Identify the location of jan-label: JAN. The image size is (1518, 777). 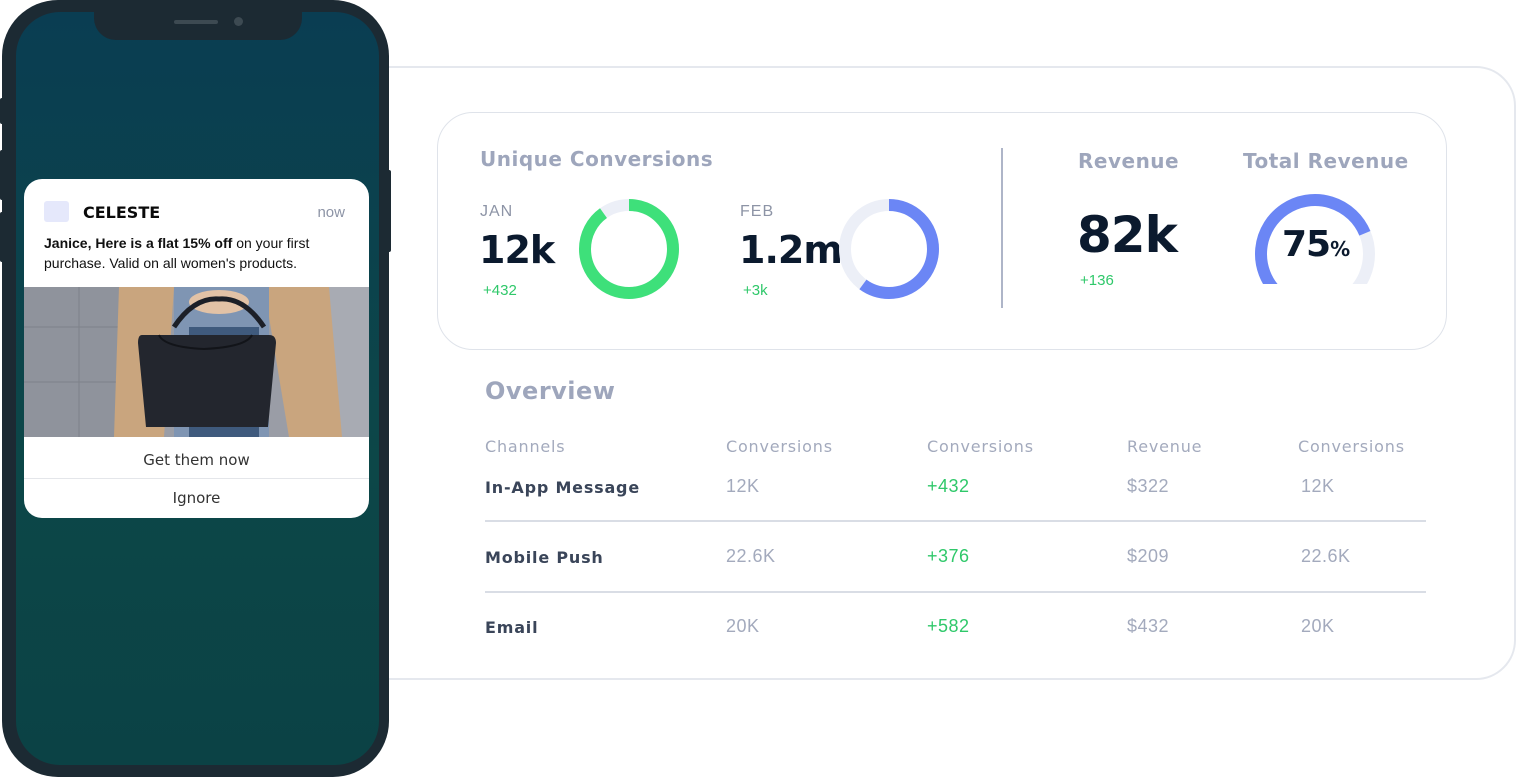
(497, 211).